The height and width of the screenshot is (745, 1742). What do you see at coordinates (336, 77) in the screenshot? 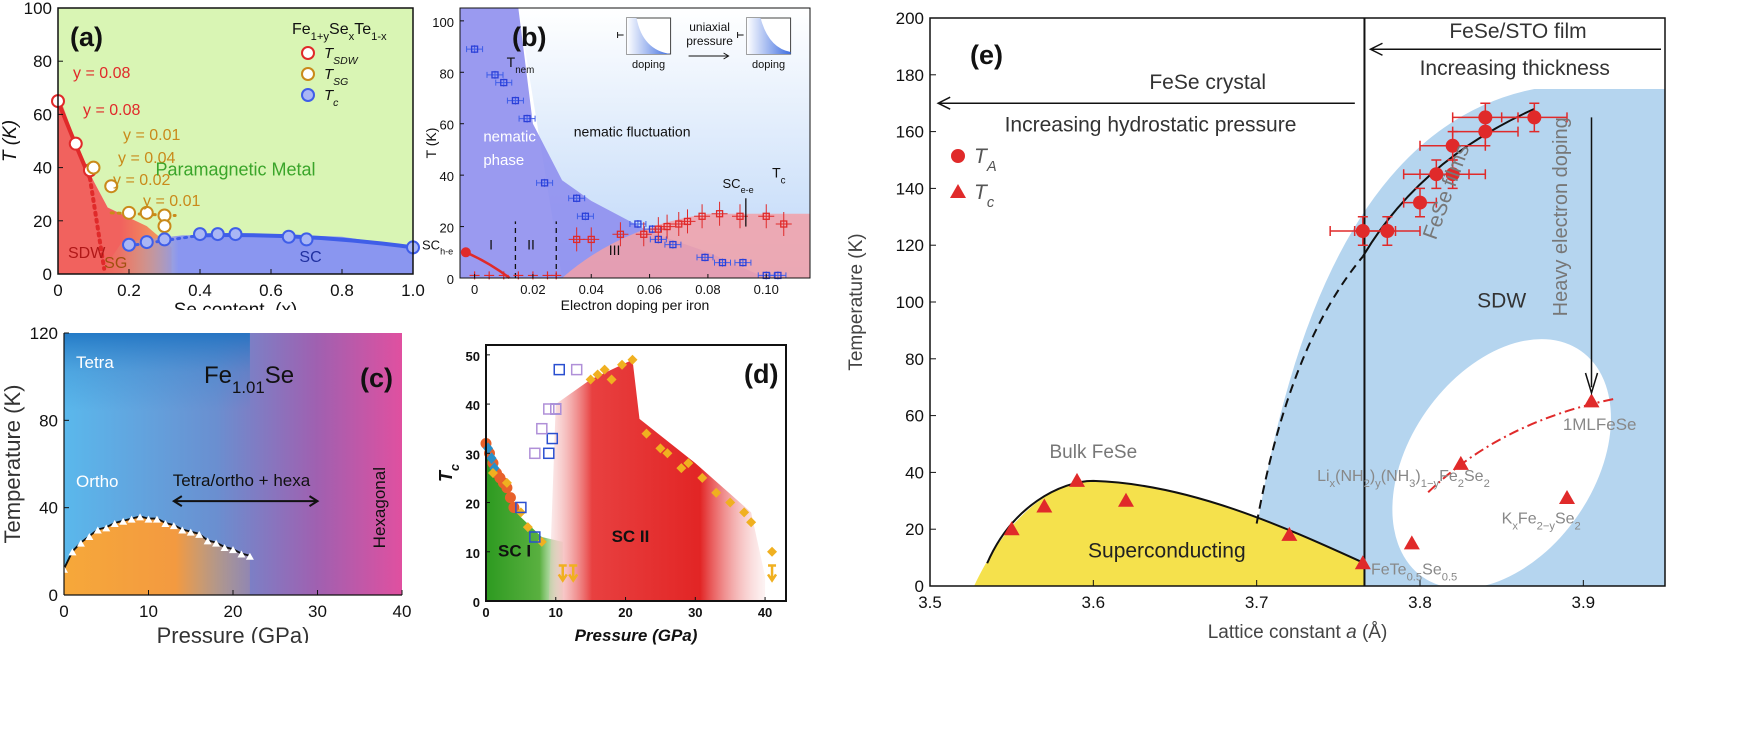
I see `legend-entry: TSG` at bounding box center [336, 77].